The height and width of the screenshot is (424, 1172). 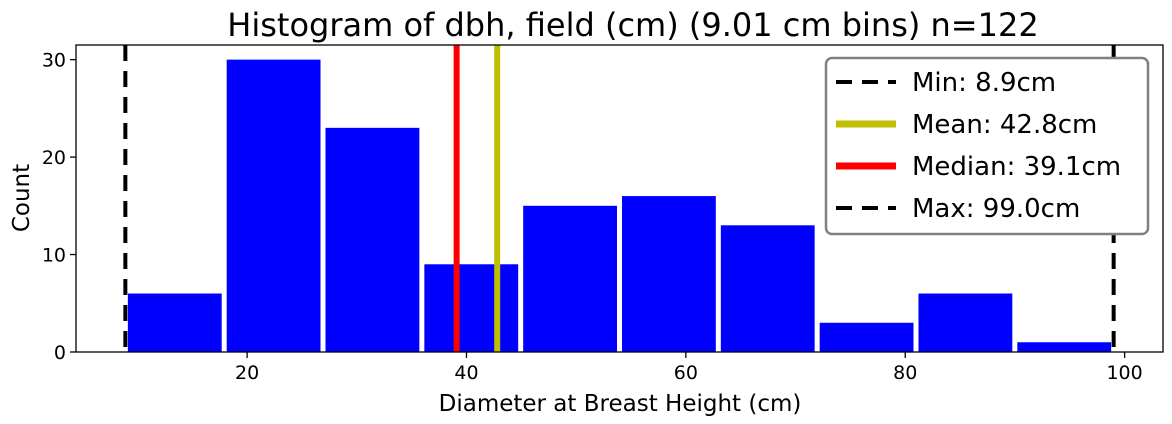 I want to click on x-tick-label-40: 40, so click(x=466, y=373).